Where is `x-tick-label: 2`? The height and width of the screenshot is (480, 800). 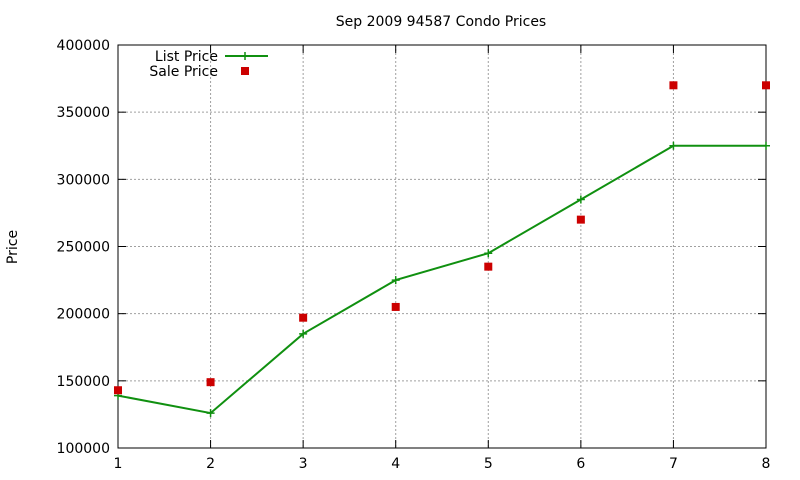
x-tick-label: 2 is located at coordinates (210, 464).